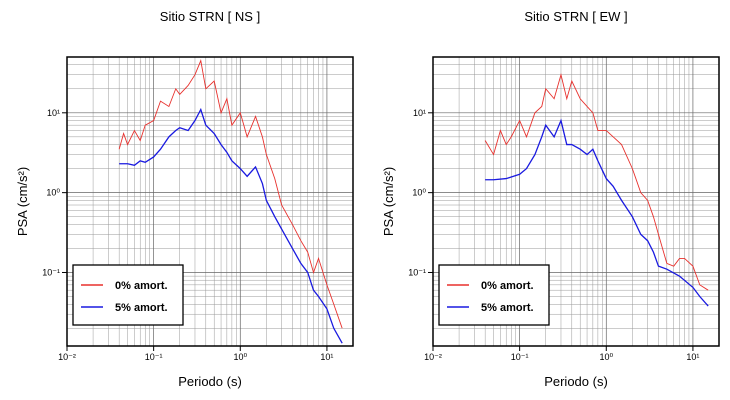 This screenshot has height=400, width=730. What do you see at coordinates (575, 16) in the screenshot?
I see `chart-title: Sitio STRN [ EW ]` at bounding box center [575, 16].